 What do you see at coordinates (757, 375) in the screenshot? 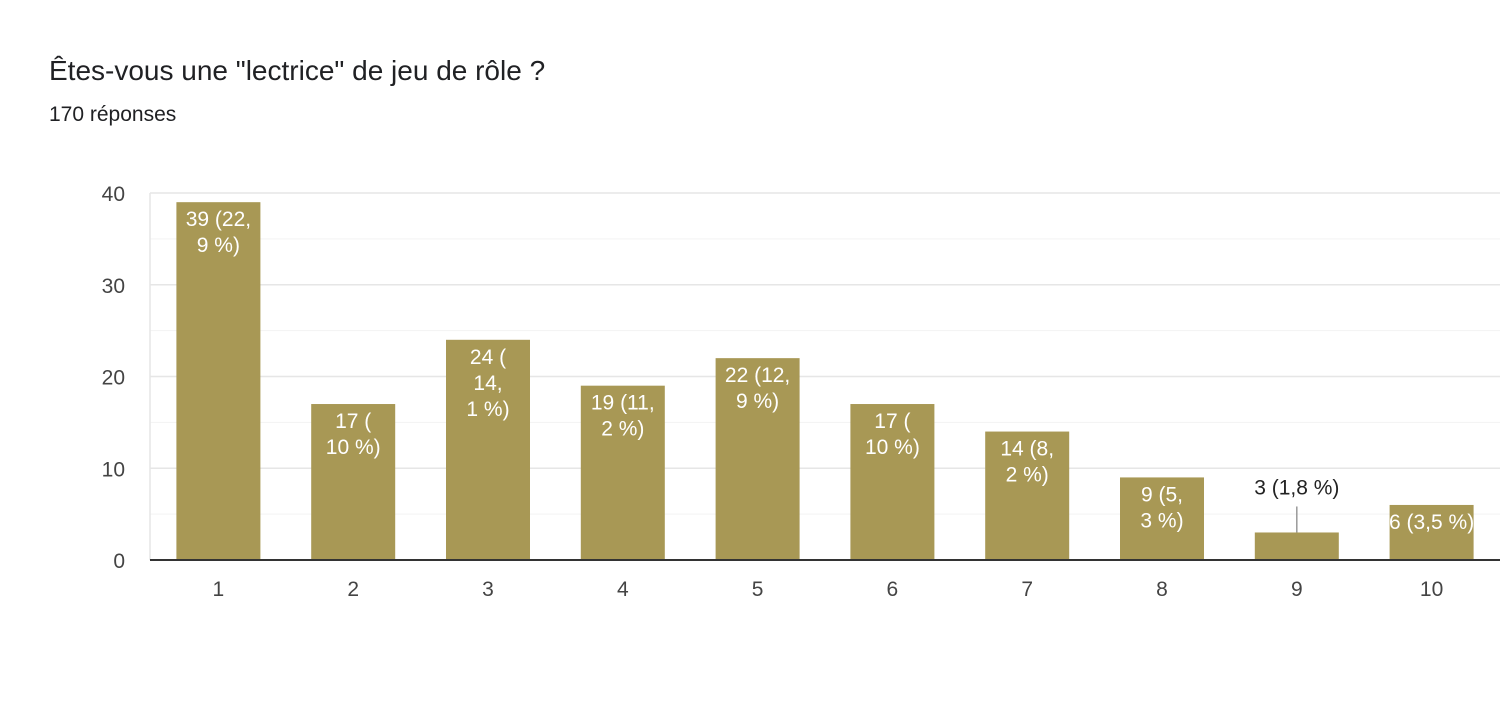
I see `data-label: 22 (12,` at bounding box center [757, 375].